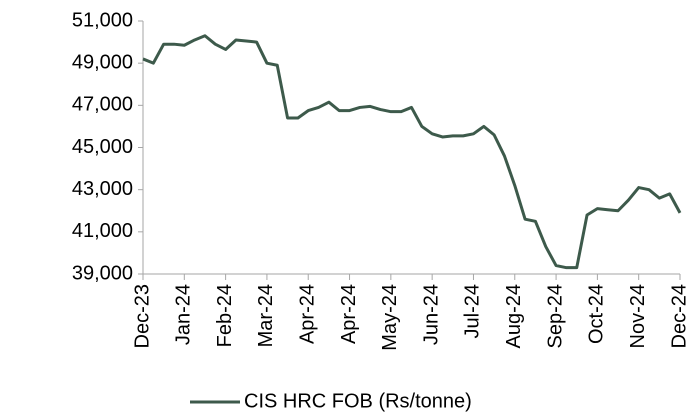 Image resolution: width=698 pixels, height=418 pixels. I want to click on y-tick-label: 45,000, so click(102, 147).